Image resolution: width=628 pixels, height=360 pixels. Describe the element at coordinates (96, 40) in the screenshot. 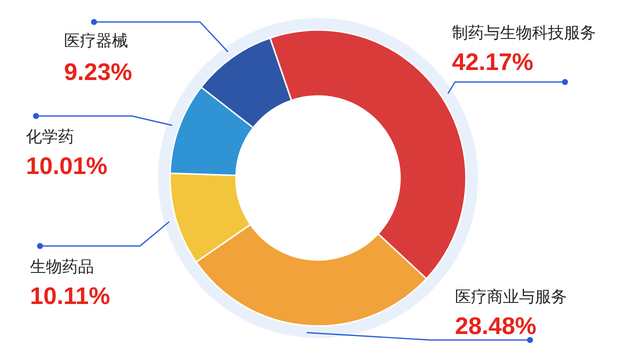

I see `slice-label: 医疗器械` at that location.